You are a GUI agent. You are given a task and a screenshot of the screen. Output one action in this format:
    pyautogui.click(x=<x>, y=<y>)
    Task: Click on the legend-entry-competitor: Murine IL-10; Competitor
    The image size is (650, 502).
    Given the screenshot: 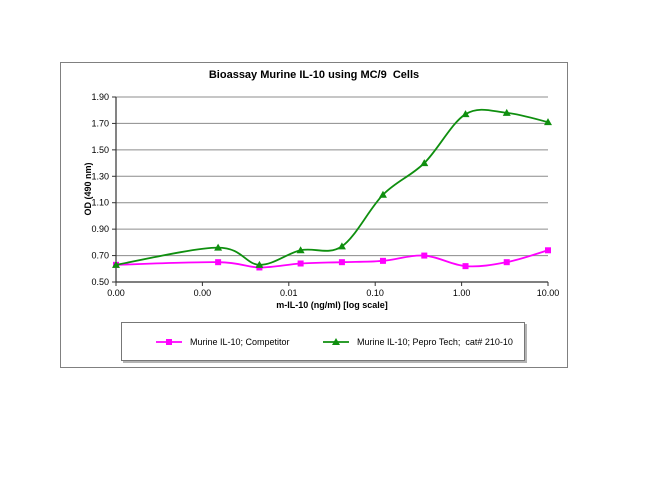 What is the action you would take?
    pyautogui.click(x=223, y=341)
    